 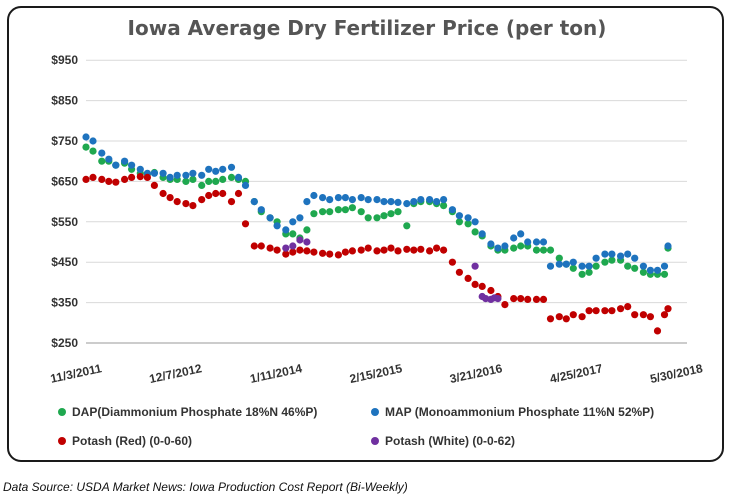 I want to click on x-tick-label: 4/25/2017, so click(x=576, y=373).